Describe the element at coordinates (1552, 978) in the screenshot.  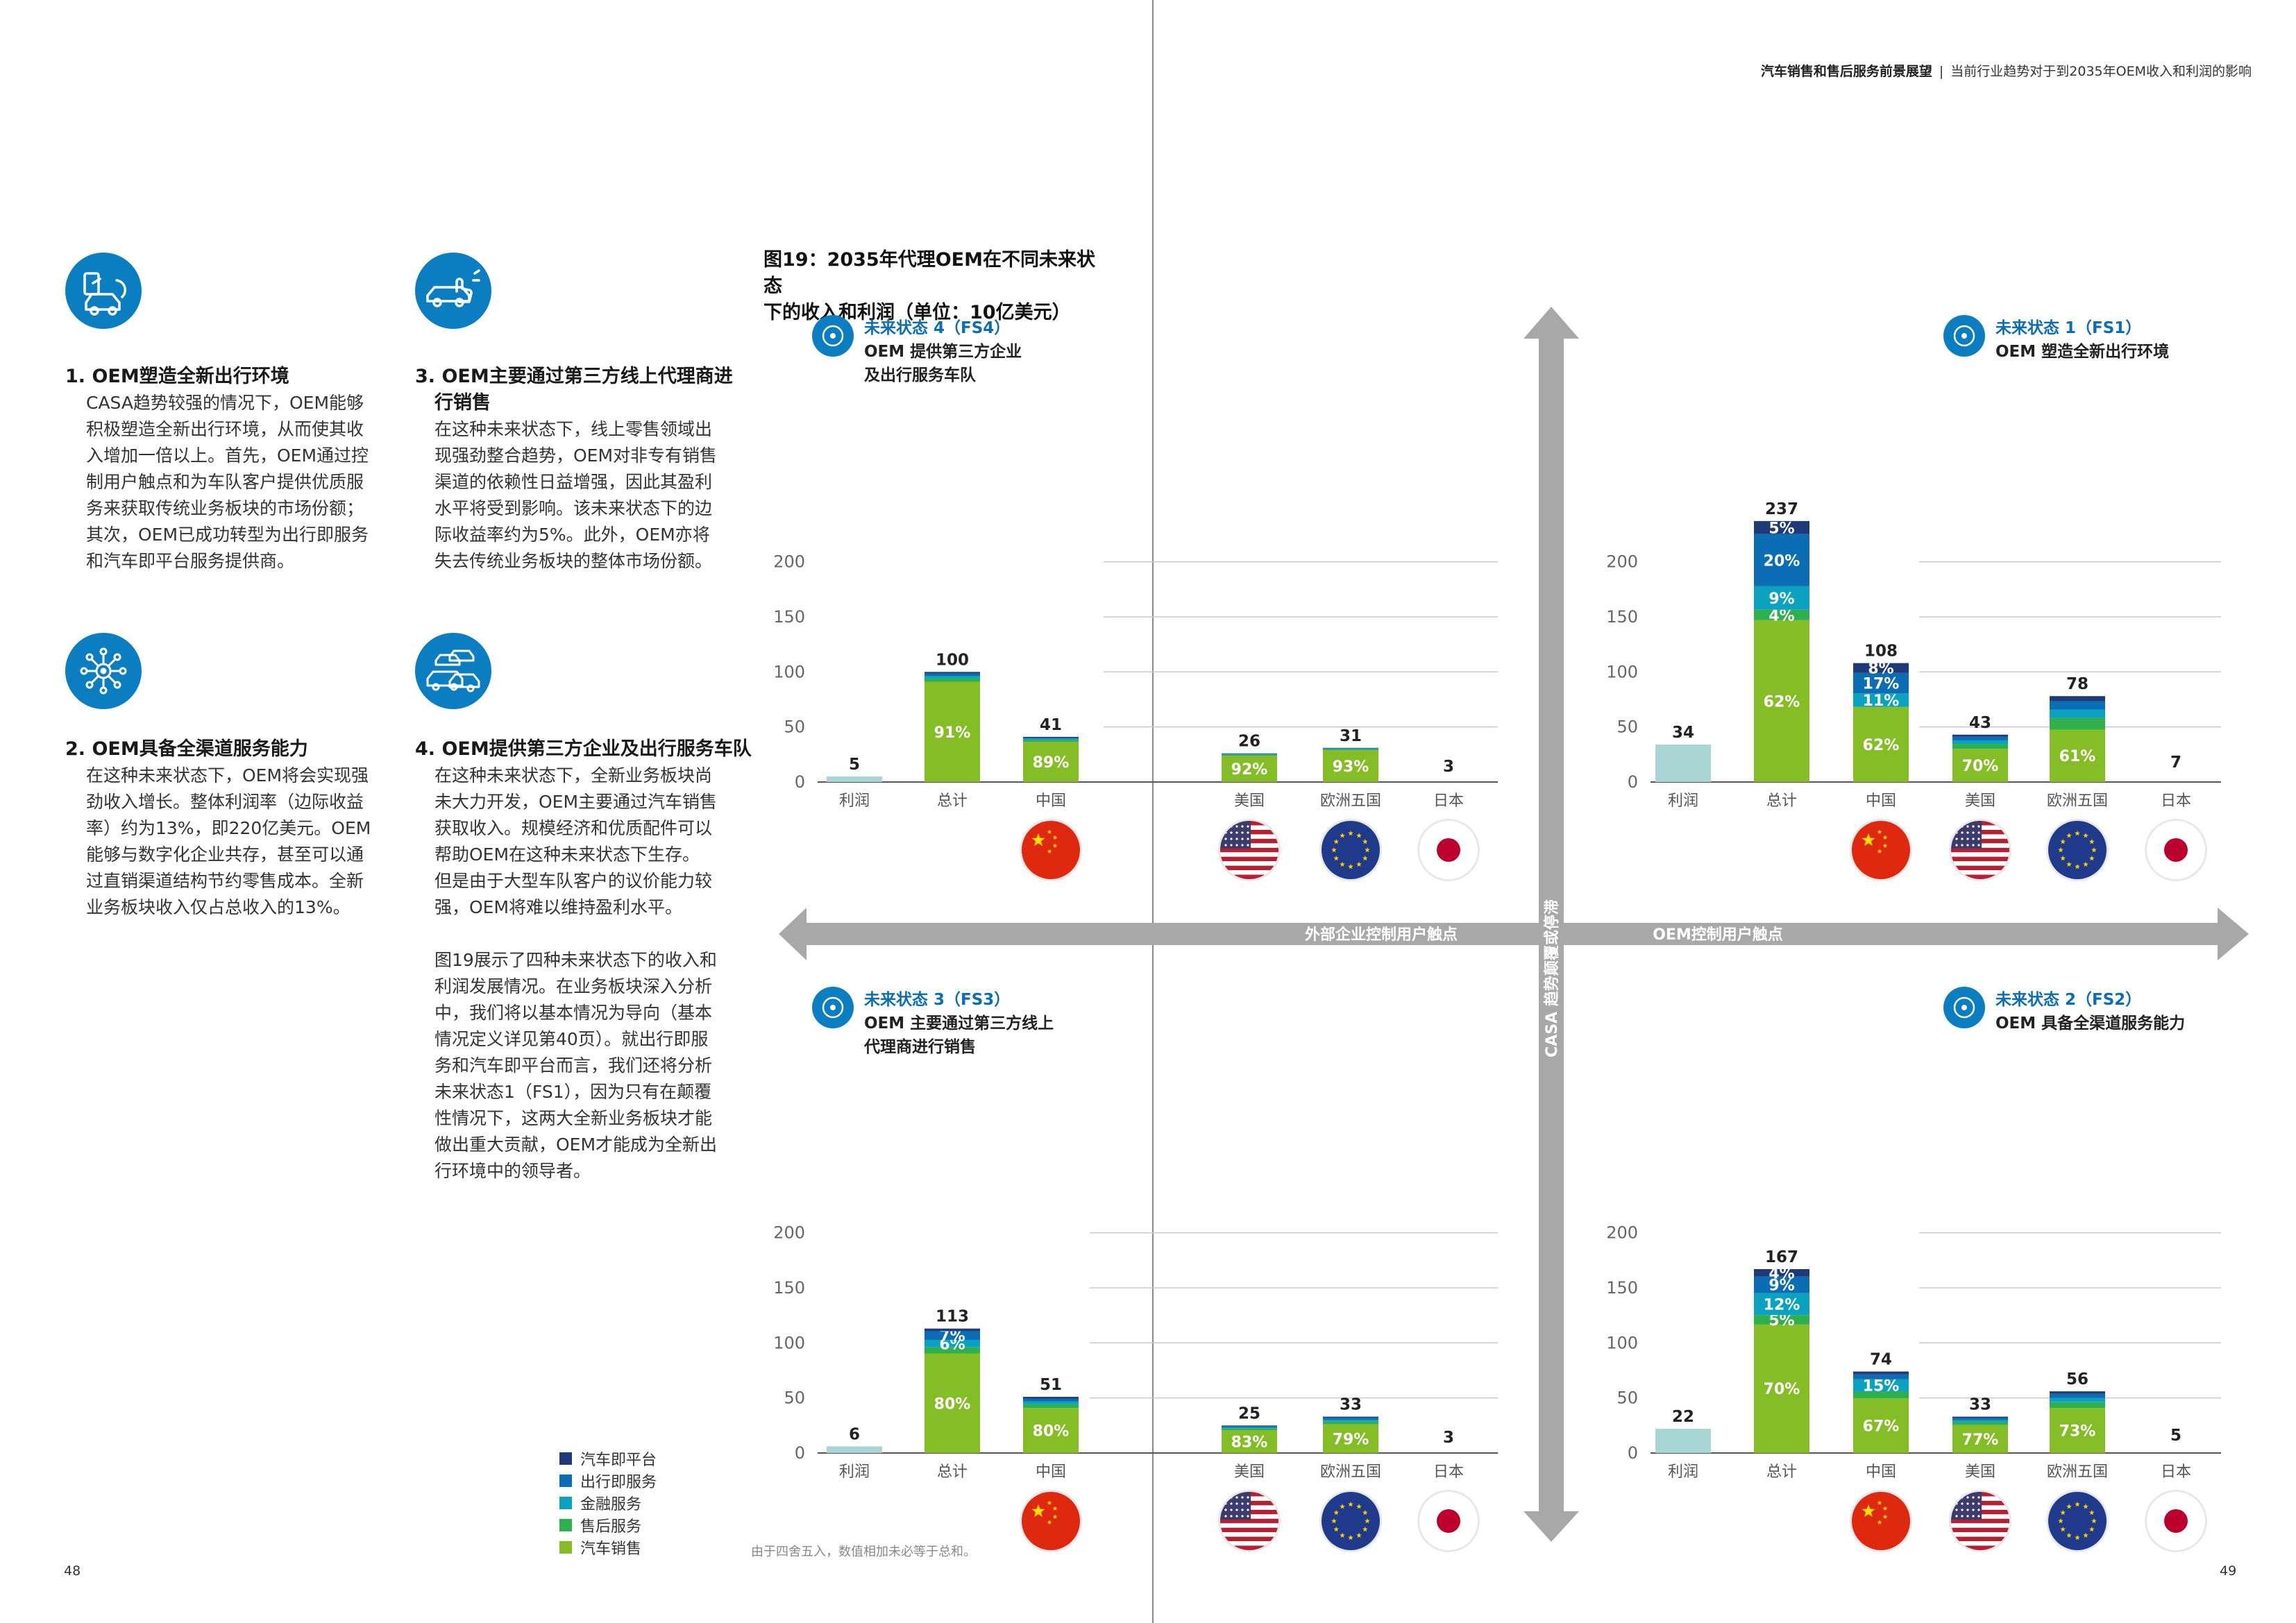
I see `axis-label-vertical: CASA 趋势颠覆或停滞` at that location.